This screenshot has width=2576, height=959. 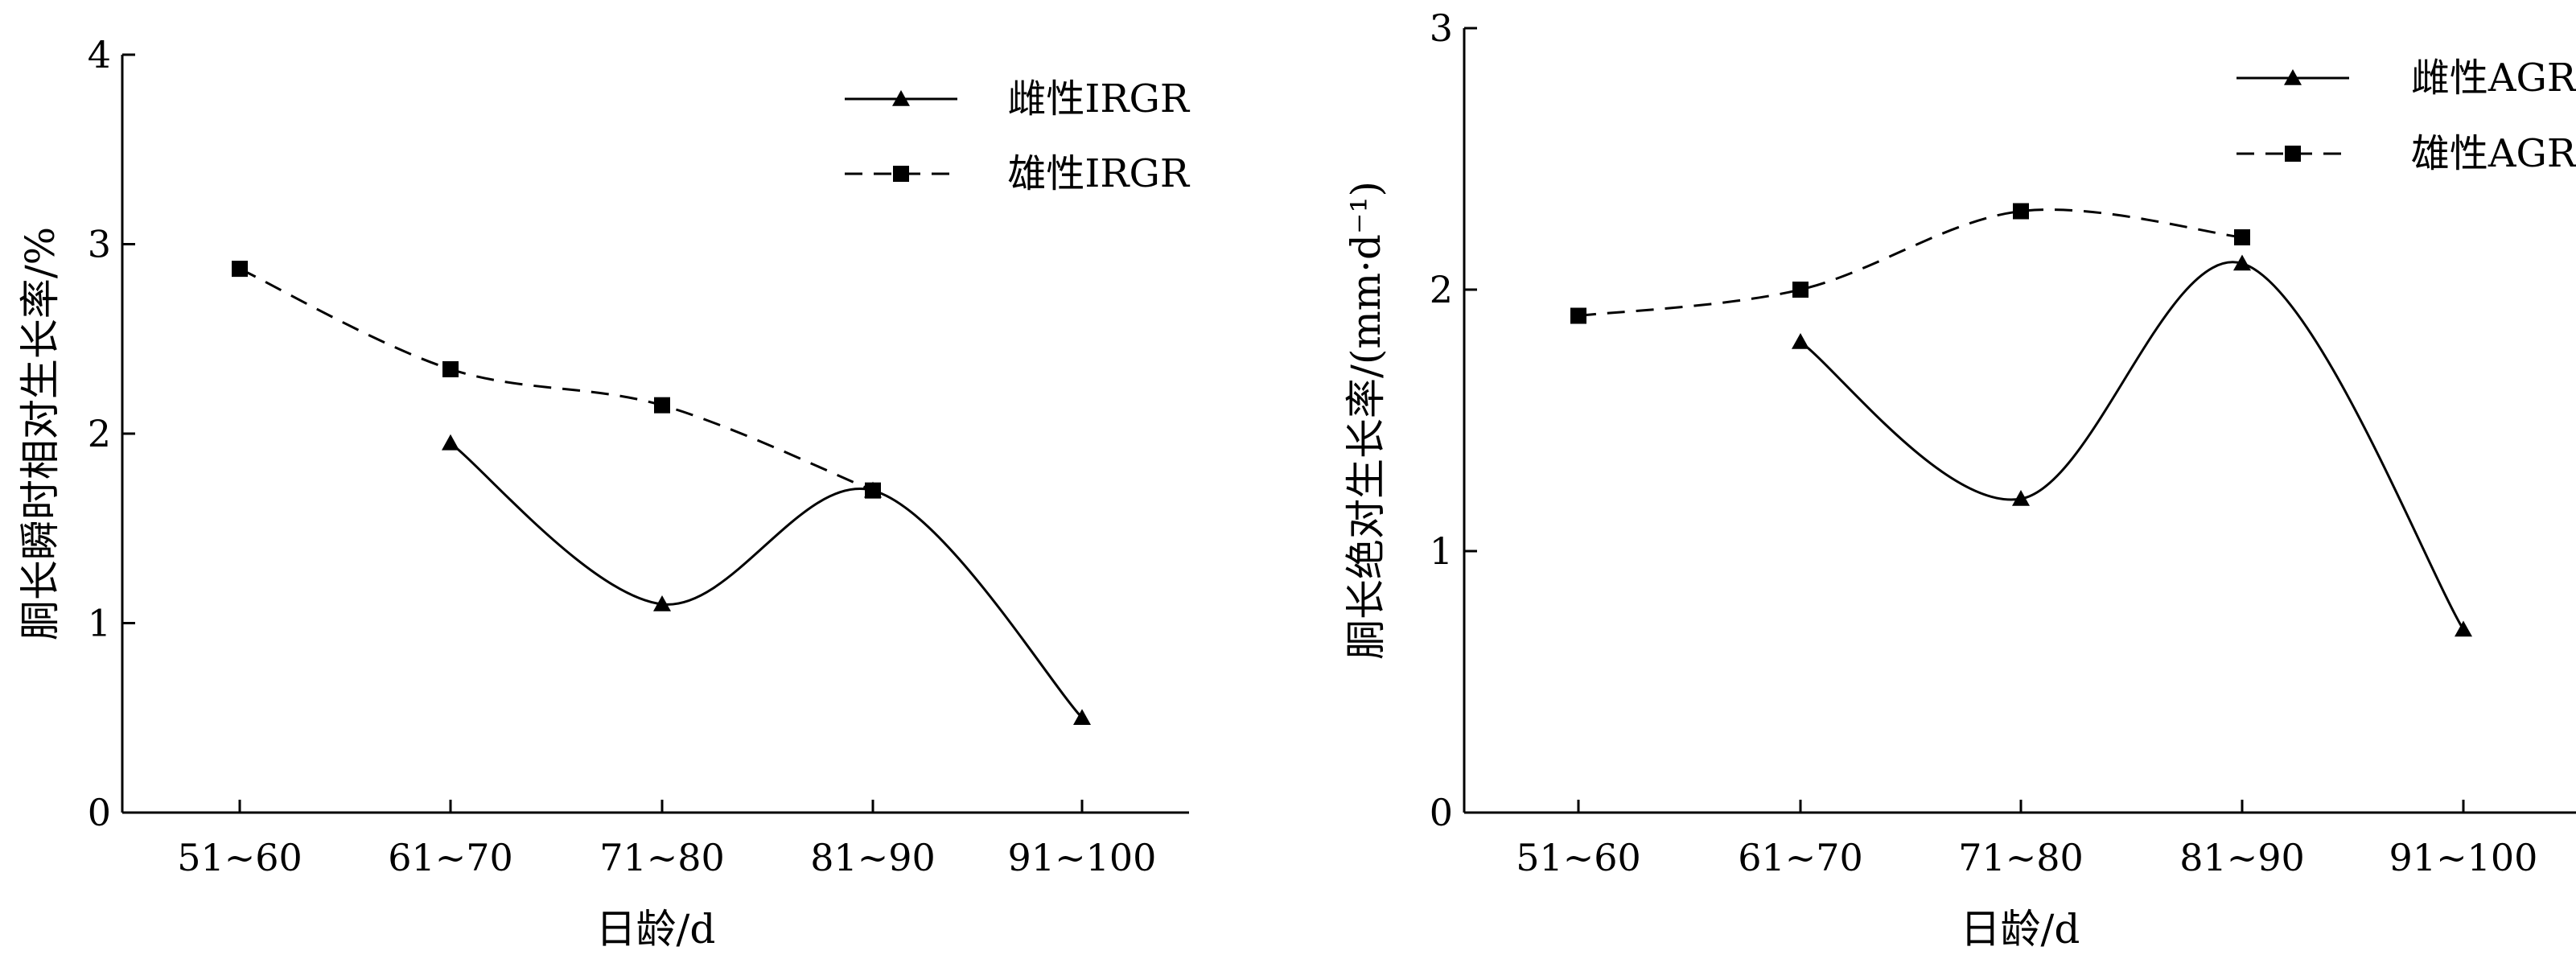 I want to click on legend-label: 雄性IRGR, so click(x=1098, y=174).